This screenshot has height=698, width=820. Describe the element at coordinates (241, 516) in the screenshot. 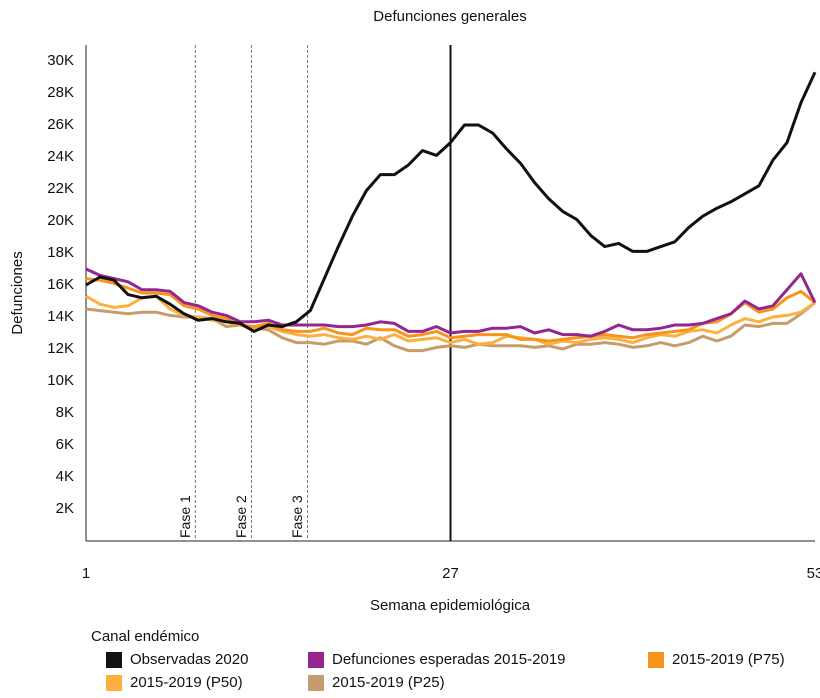

I see `phase-label: Fase 2` at that location.